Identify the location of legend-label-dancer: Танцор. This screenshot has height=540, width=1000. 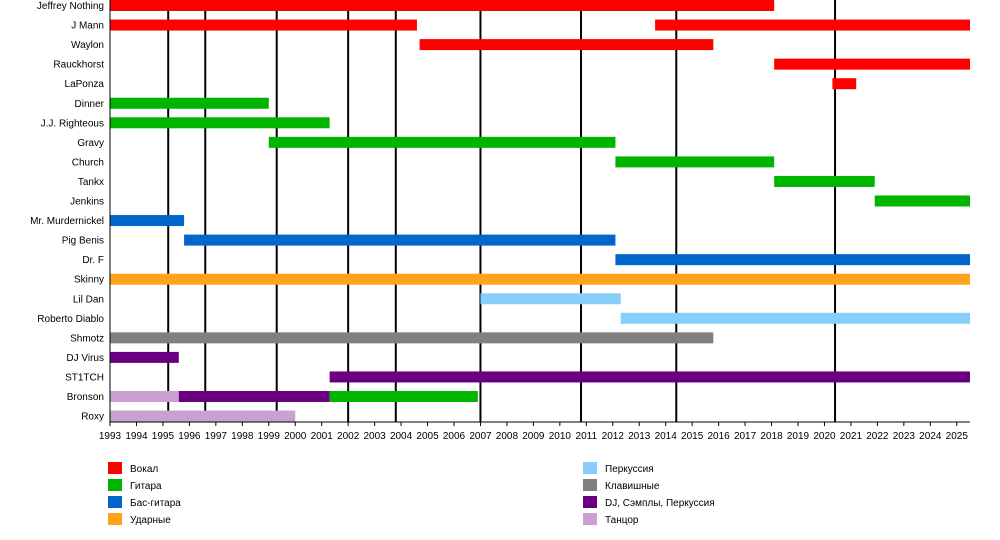
(622, 520).